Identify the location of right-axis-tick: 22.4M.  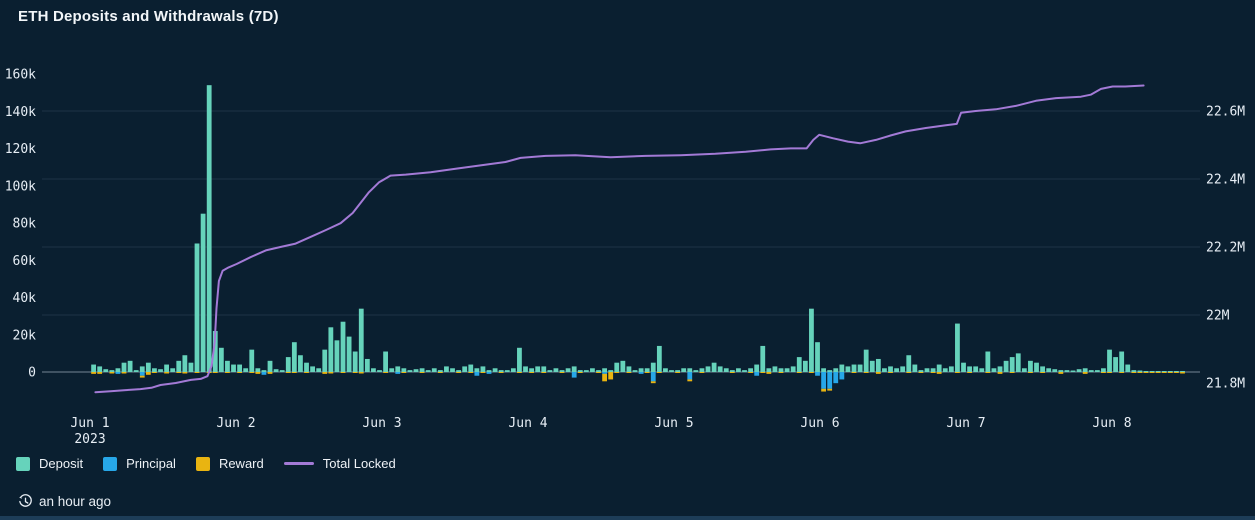
(1225, 180).